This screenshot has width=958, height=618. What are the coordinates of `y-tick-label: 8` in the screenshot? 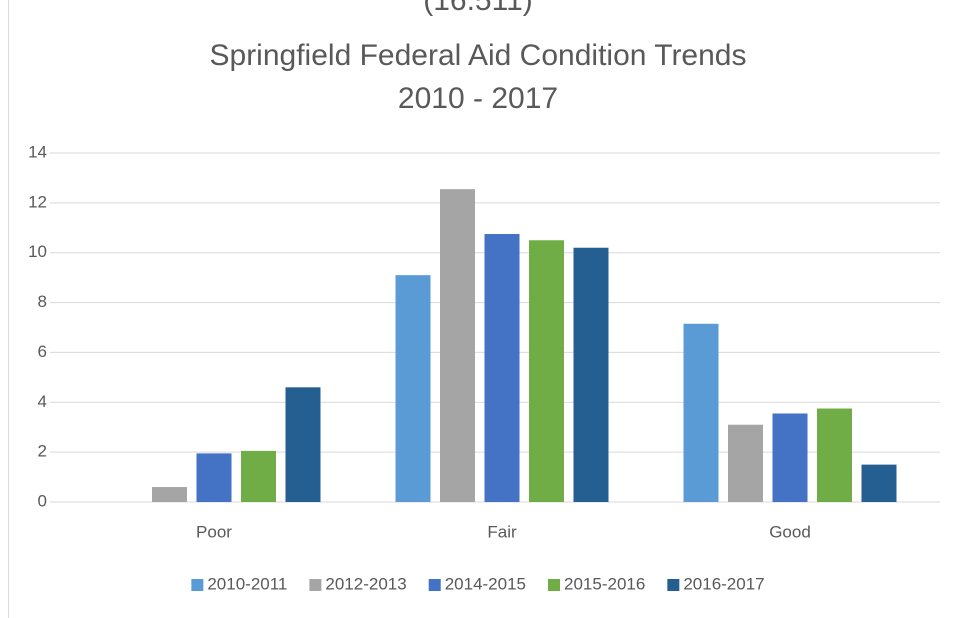 It's located at (42, 301).